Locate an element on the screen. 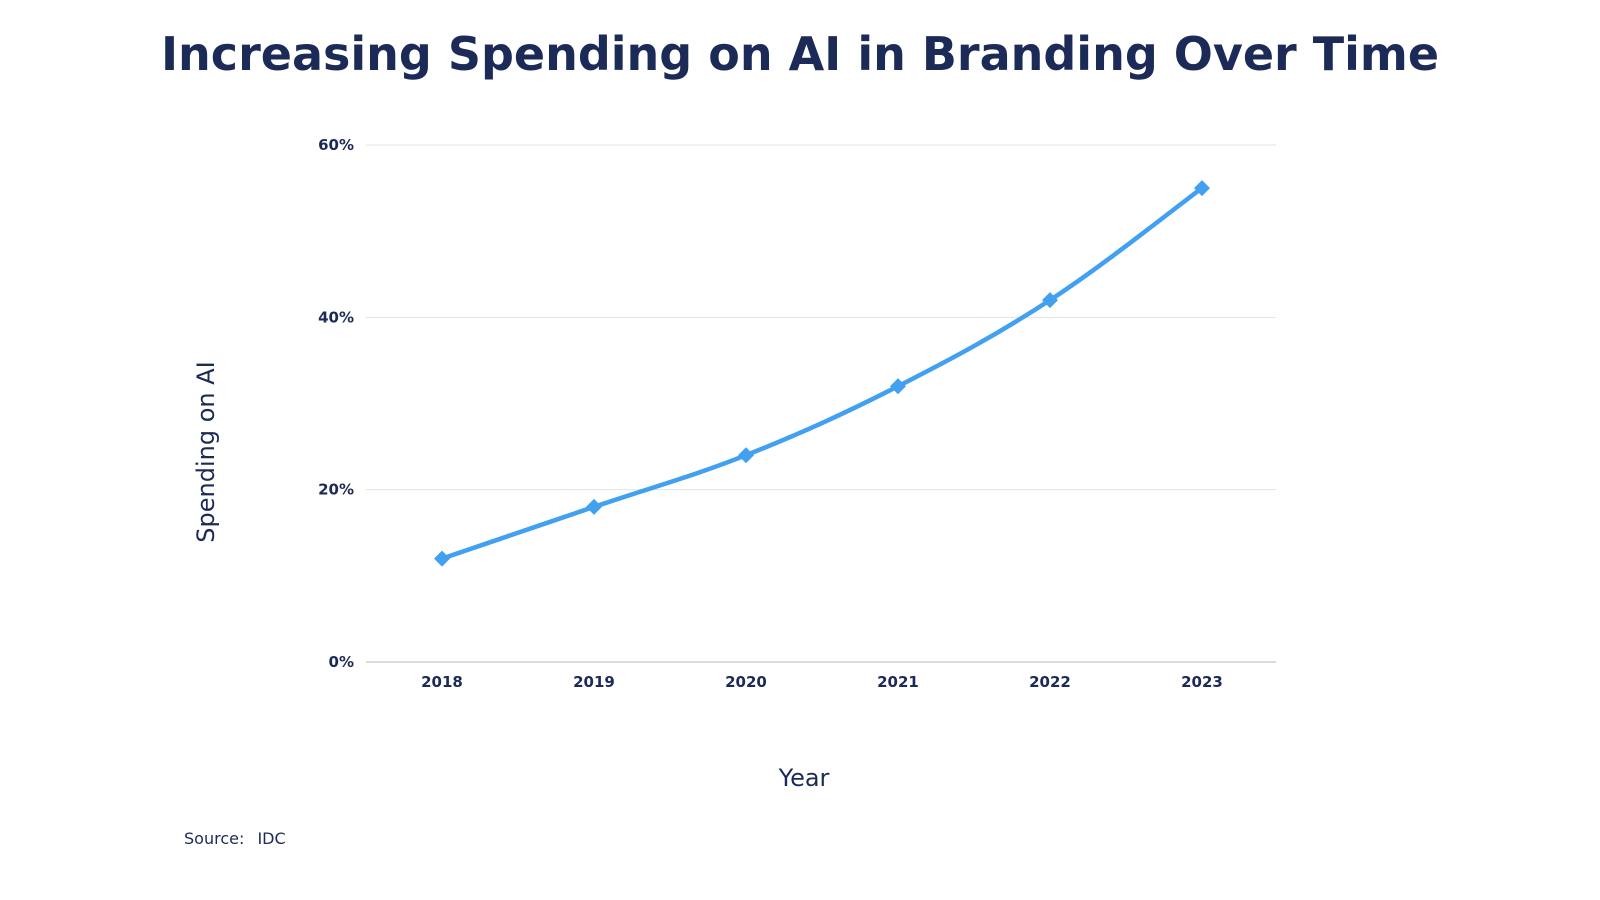 The width and height of the screenshot is (1600, 900). x-tick-label: 2018 is located at coordinates (442, 682).